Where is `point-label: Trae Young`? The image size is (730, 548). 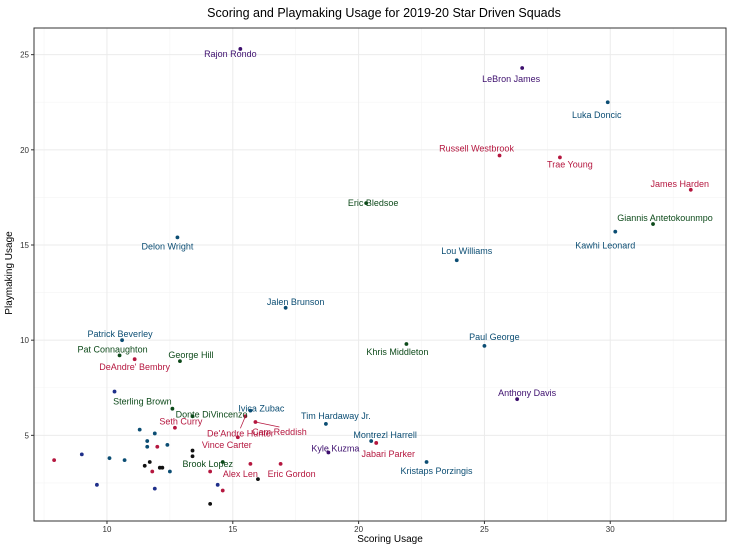 point-label: Trae Young is located at coordinates (570, 164).